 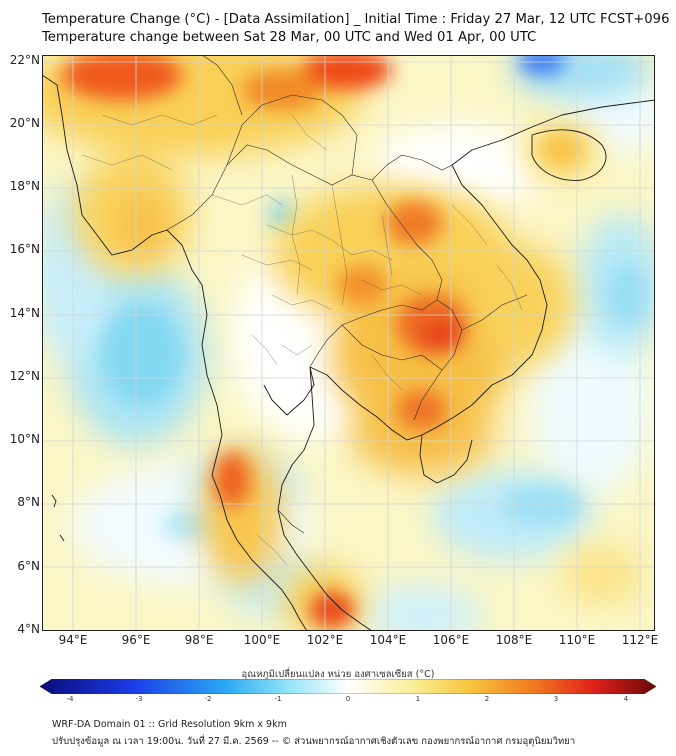 What do you see at coordinates (418, 699) in the screenshot?
I see `colorbar-tick: 1` at bounding box center [418, 699].